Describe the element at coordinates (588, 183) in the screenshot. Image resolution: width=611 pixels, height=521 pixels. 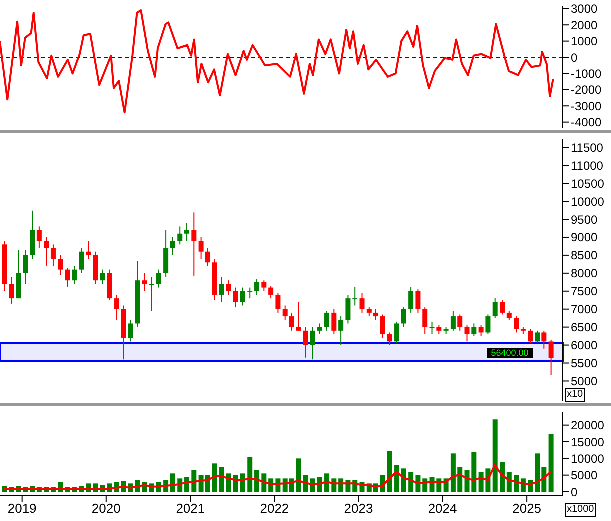
I see `y-tick-label: 10500` at that location.